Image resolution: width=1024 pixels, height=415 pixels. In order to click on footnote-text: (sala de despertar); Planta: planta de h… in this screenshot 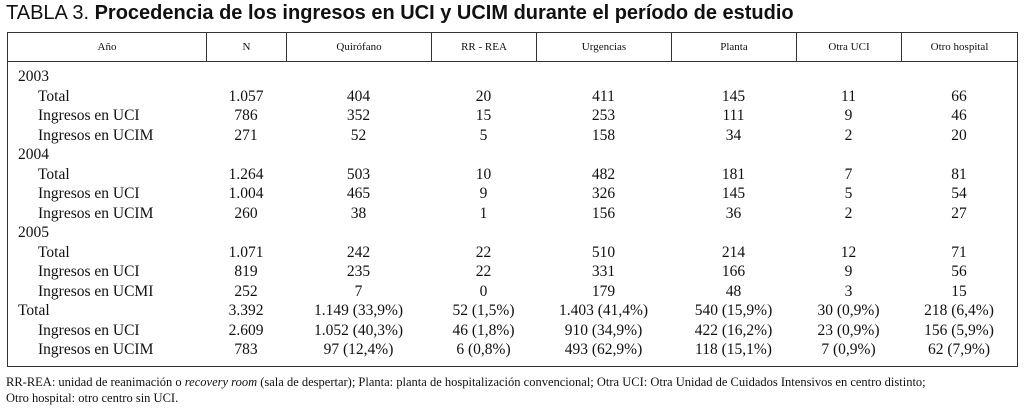, I will do `click(591, 382)`.